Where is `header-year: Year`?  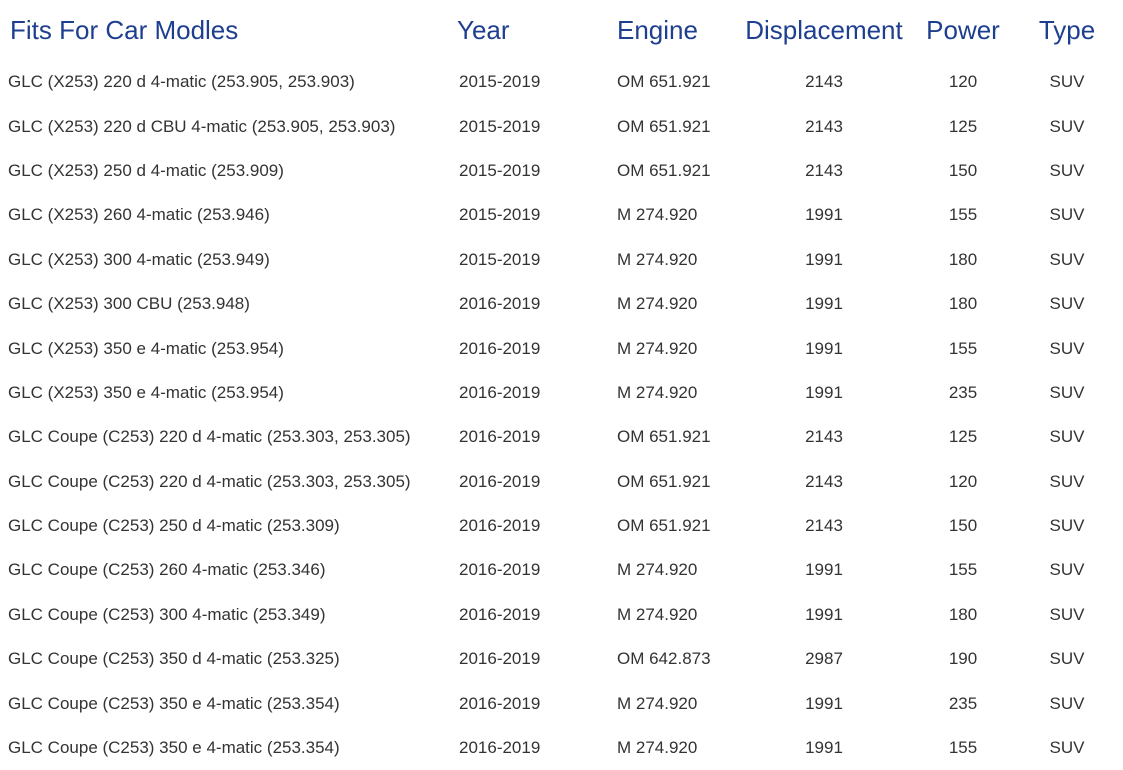 header-year: Year is located at coordinates (483, 29).